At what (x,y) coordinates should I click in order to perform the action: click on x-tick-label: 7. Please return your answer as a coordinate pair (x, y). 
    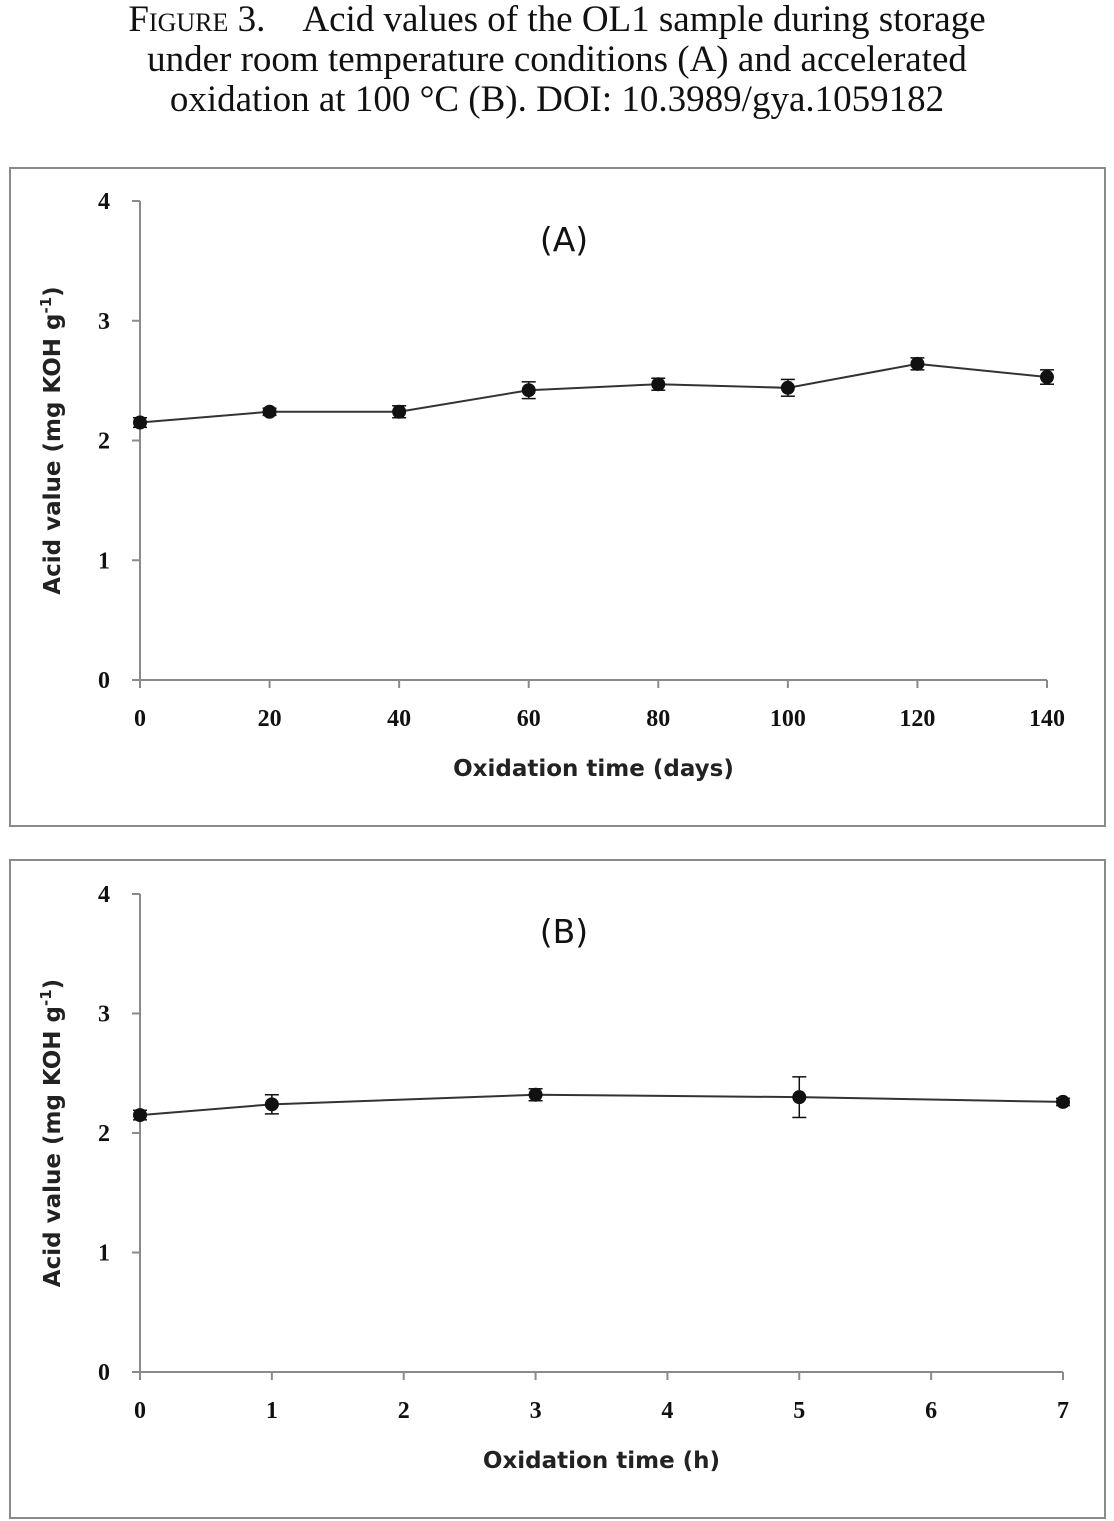
    Looking at the image, I should click on (1063, 1411).